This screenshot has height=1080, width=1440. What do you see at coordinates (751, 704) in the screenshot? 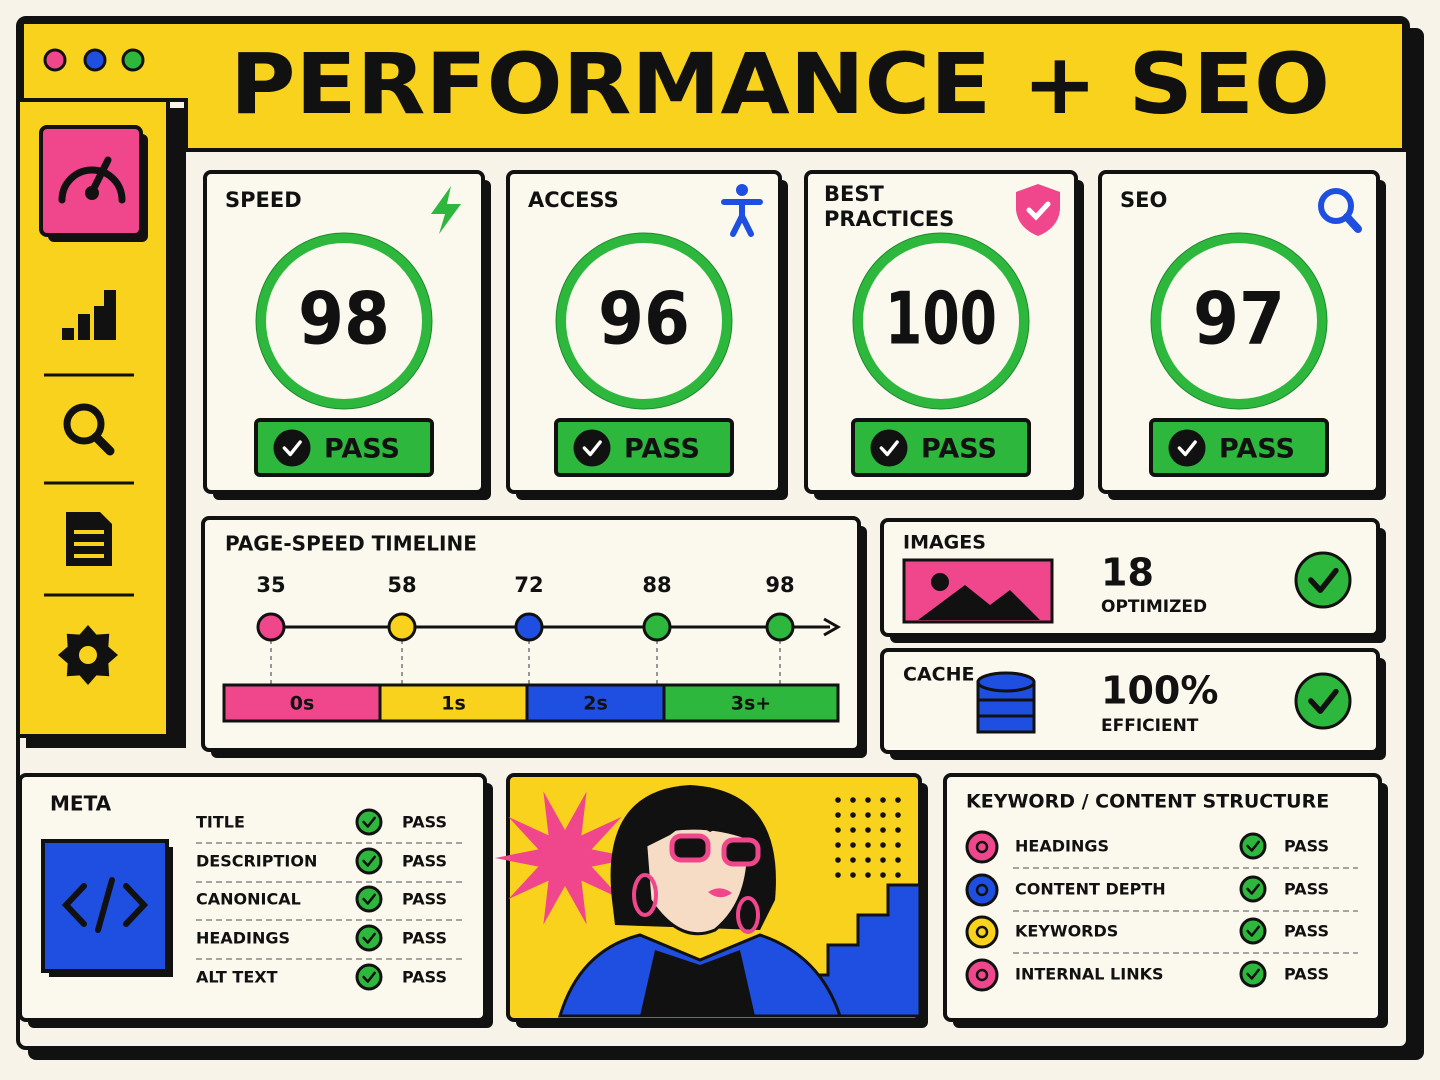
I see `timeline-segment-label: 3s+` at bounding box center [751, 704].